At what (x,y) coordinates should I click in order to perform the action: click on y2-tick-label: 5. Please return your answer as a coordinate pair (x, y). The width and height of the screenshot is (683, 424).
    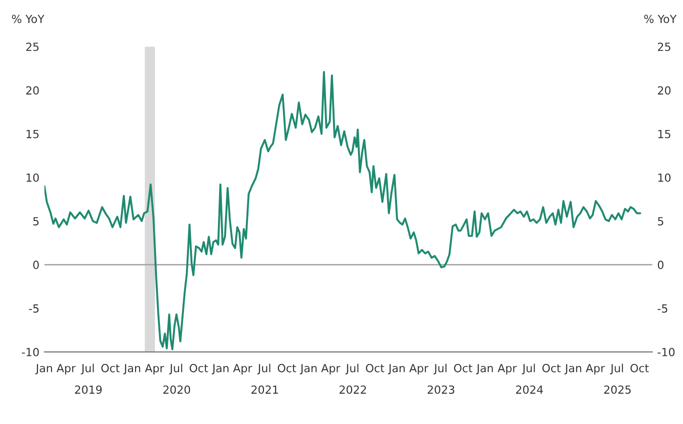
    Looking at the image, I should click on (661, 221).